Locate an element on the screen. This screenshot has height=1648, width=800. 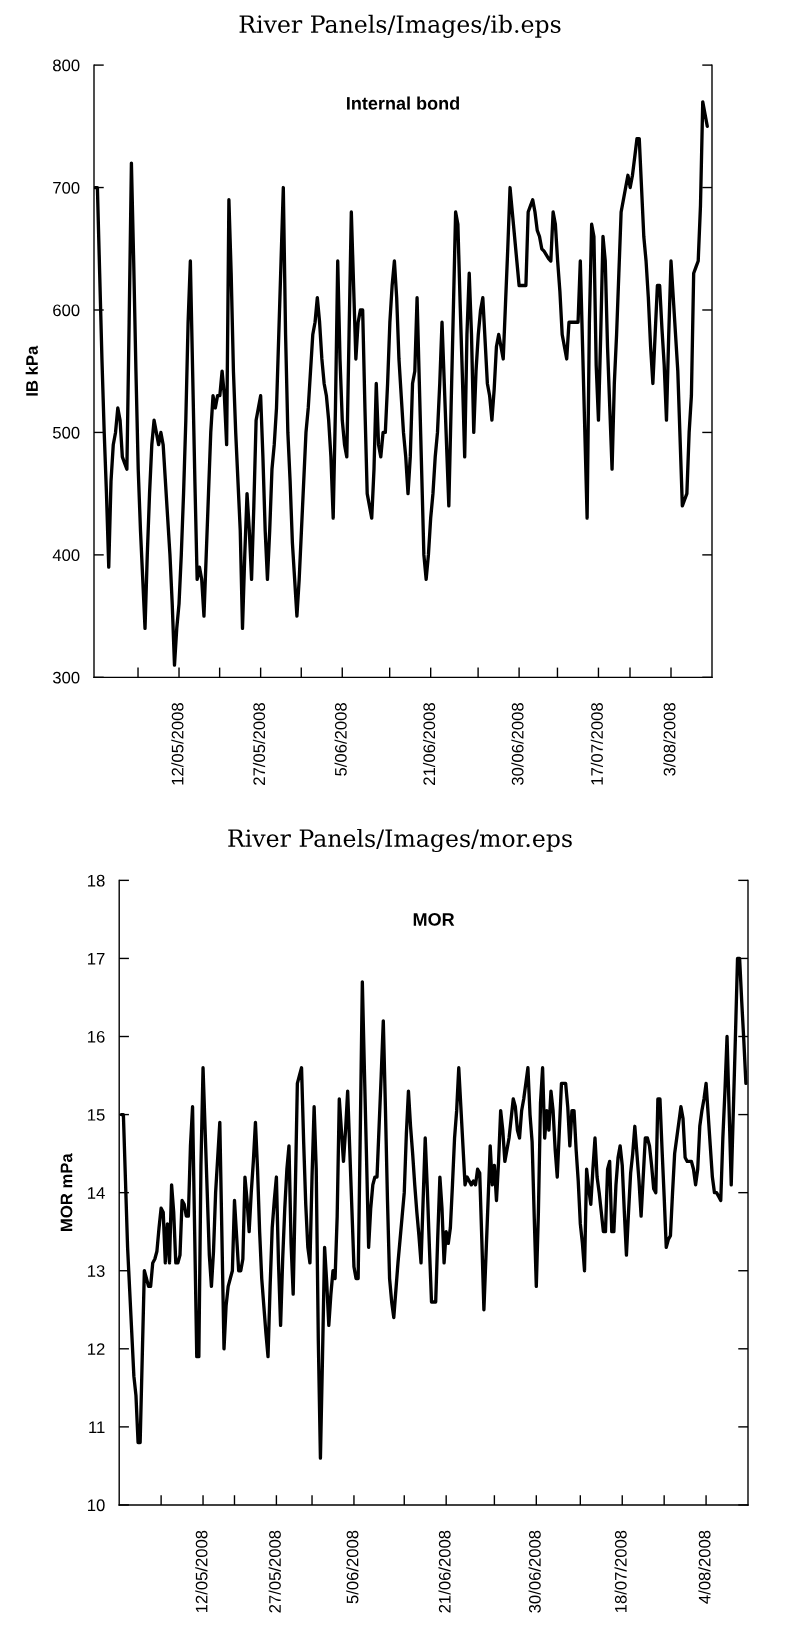
y-axis-title: IB kPa is located at coordinates (31, 370).